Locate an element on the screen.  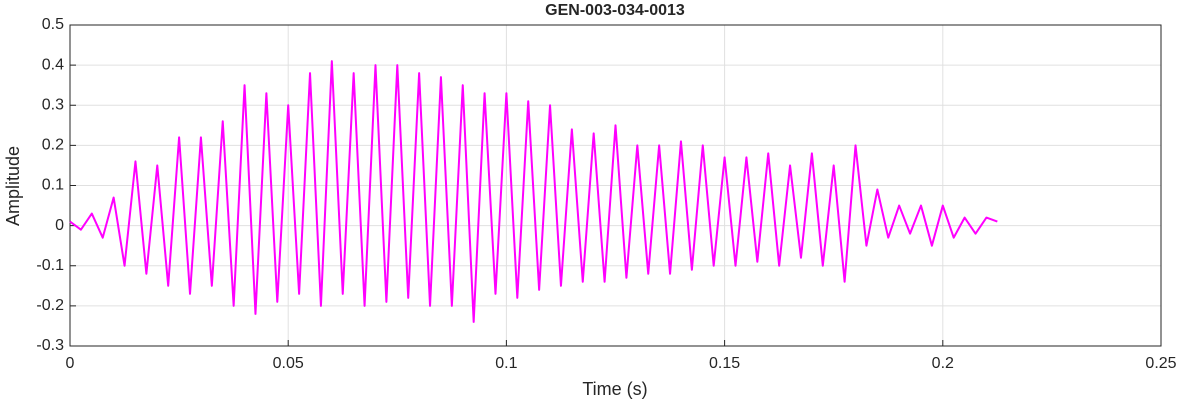
x-tick-label: 0.05 is located at coordinates (288, 363).